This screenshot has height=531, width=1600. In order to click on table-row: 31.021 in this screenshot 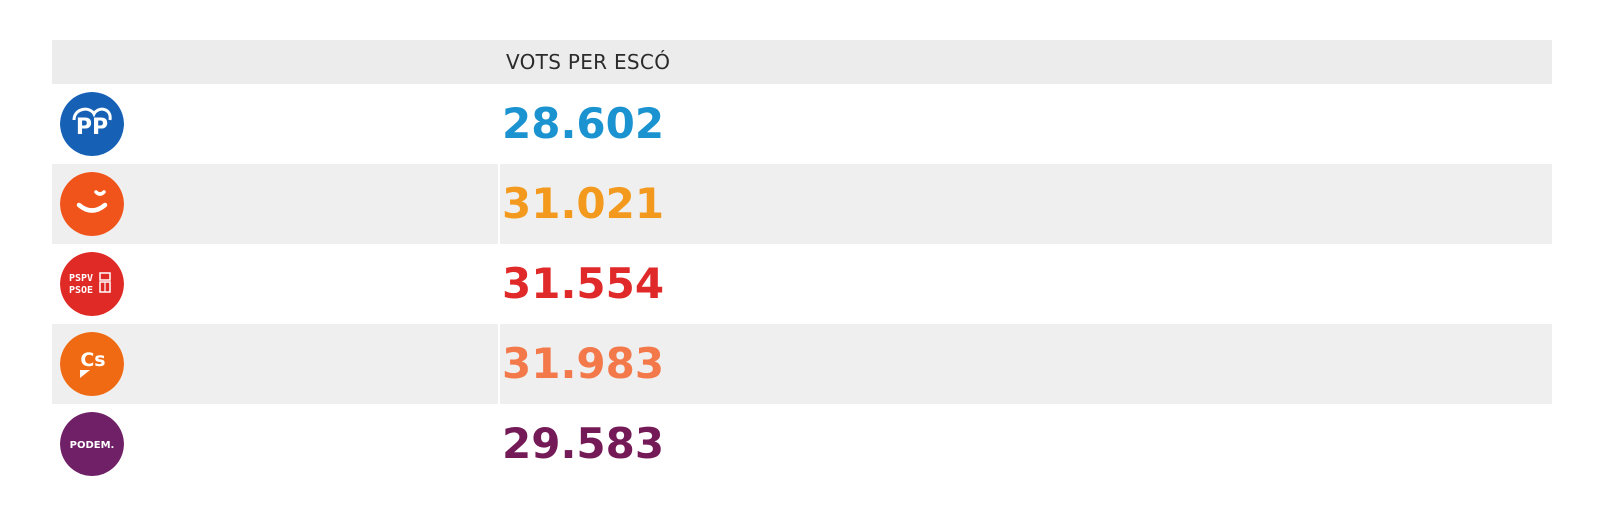, I will do `click(802, 204)`.